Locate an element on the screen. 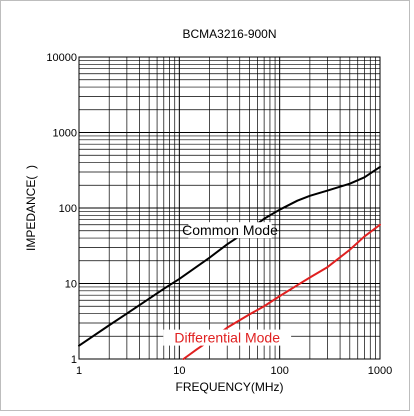 The image size is (414, 416). differential-mode-label: Differential Mode is located at coordinates (227, 338).